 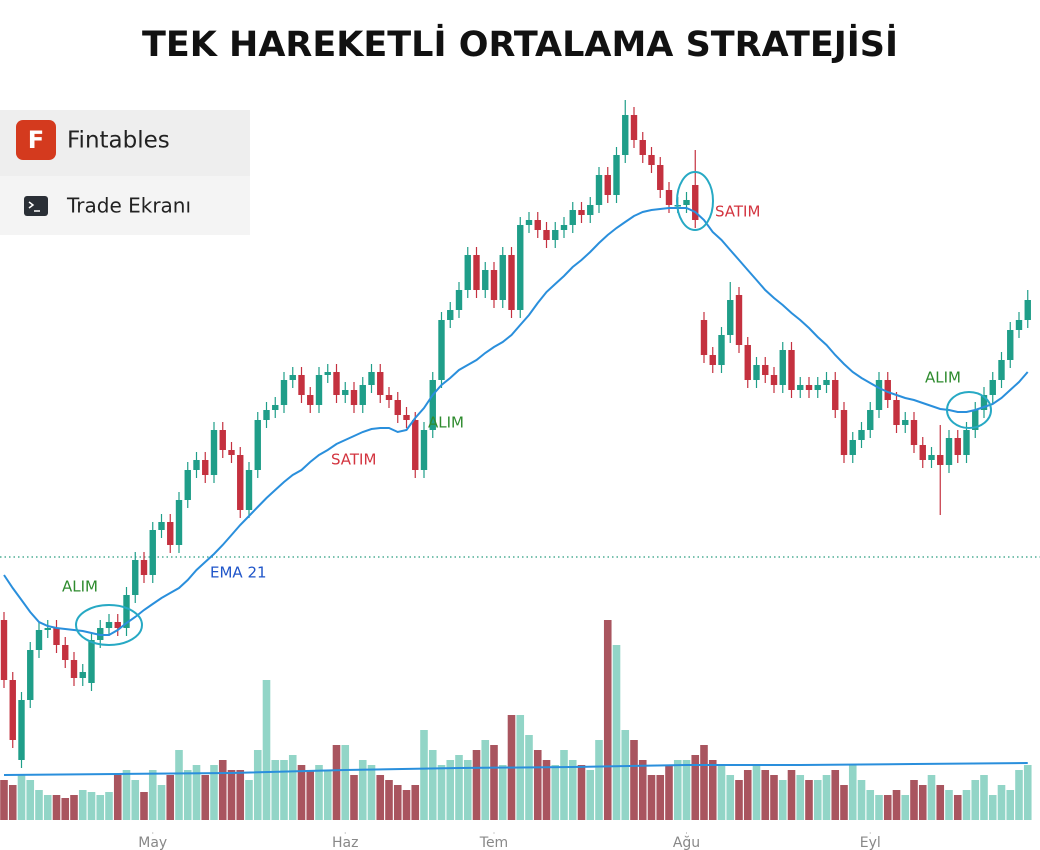 I want to click on x-tick-label: Tem, so click(x=493, y=842).